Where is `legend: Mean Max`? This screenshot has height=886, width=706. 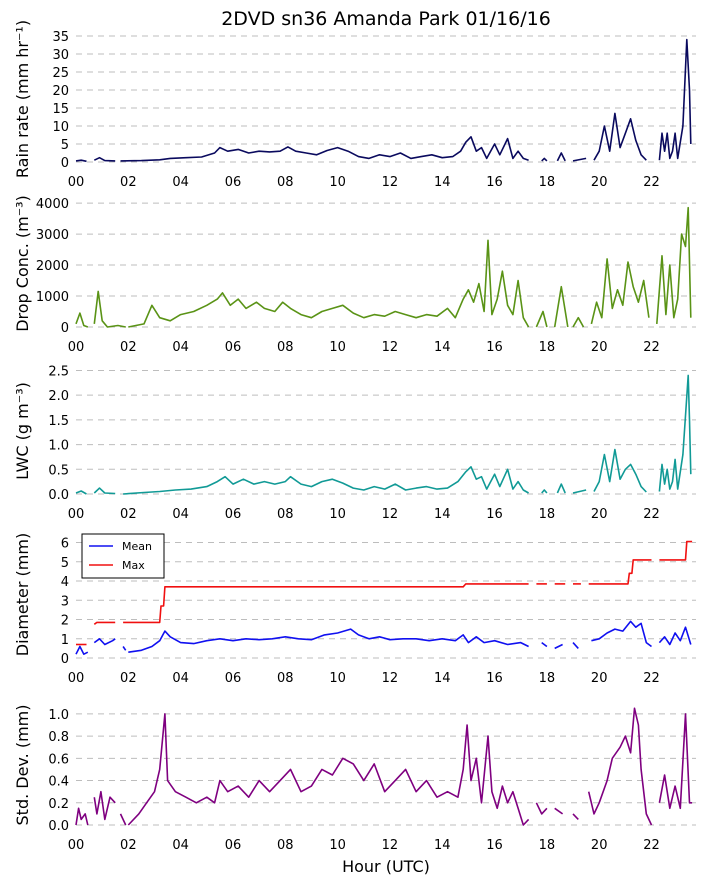
legend: Mean Max is located at coordinates (123, 556).